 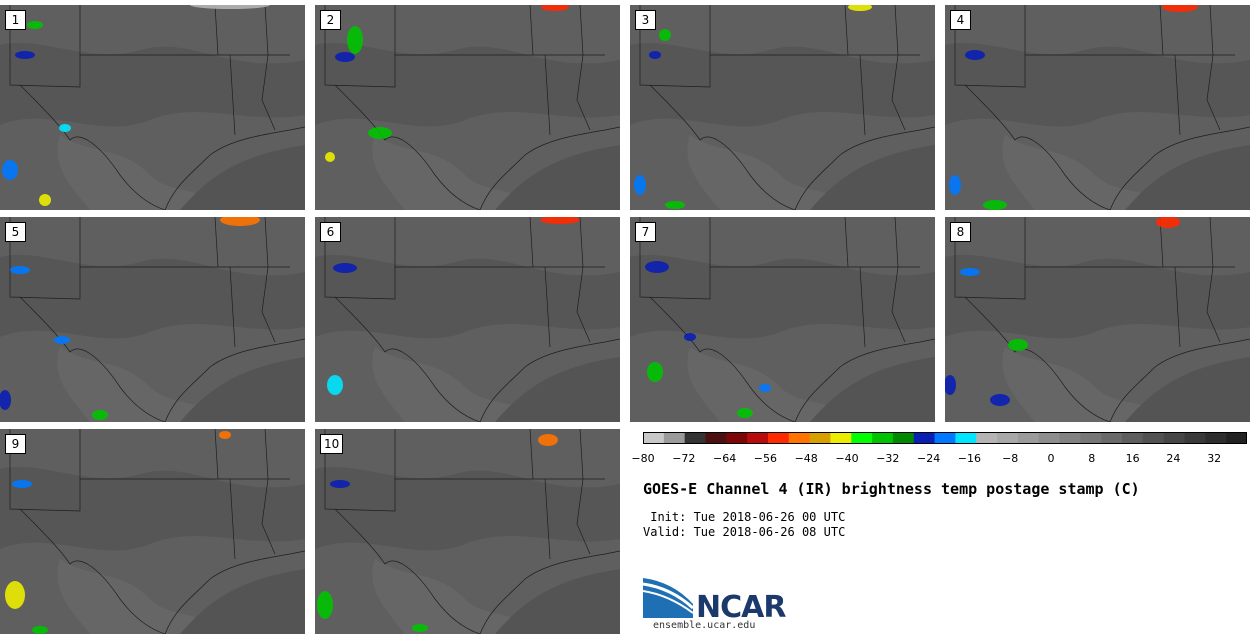 I want to click on colorbar-tick-label: 24, so click(x=1173, y=458).